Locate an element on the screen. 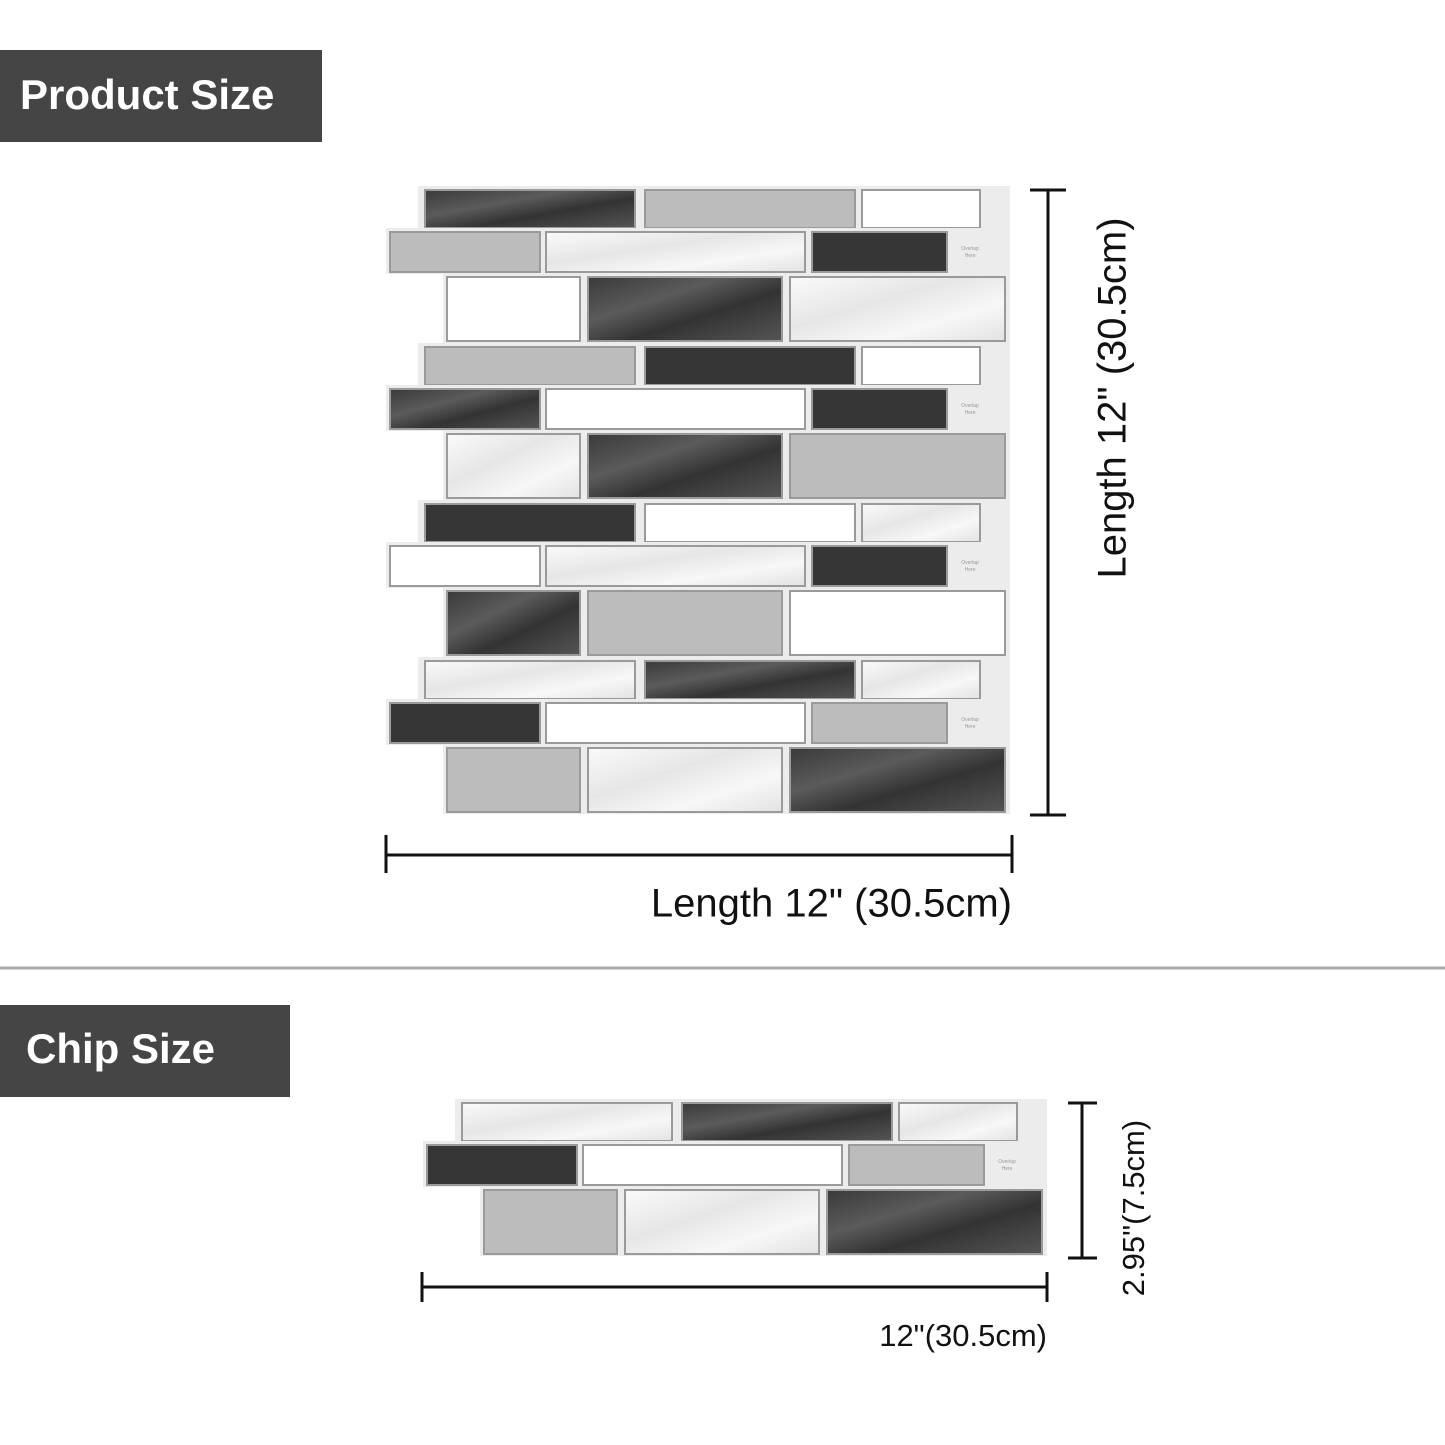  height-label: 2.95"(7.5cm) is located at coordinates (1133, 1208).